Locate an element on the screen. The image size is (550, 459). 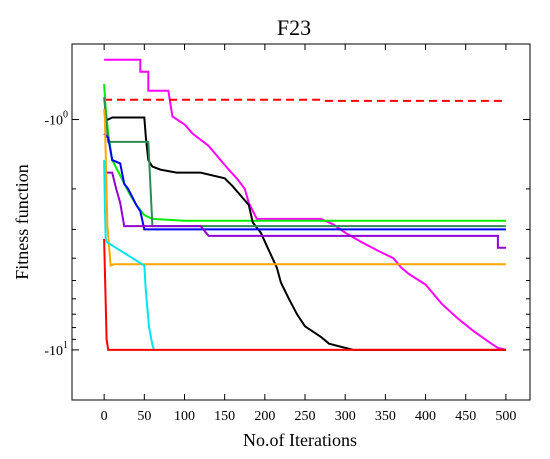
x-tick-label: 350 is located at coordinates (385, 416).